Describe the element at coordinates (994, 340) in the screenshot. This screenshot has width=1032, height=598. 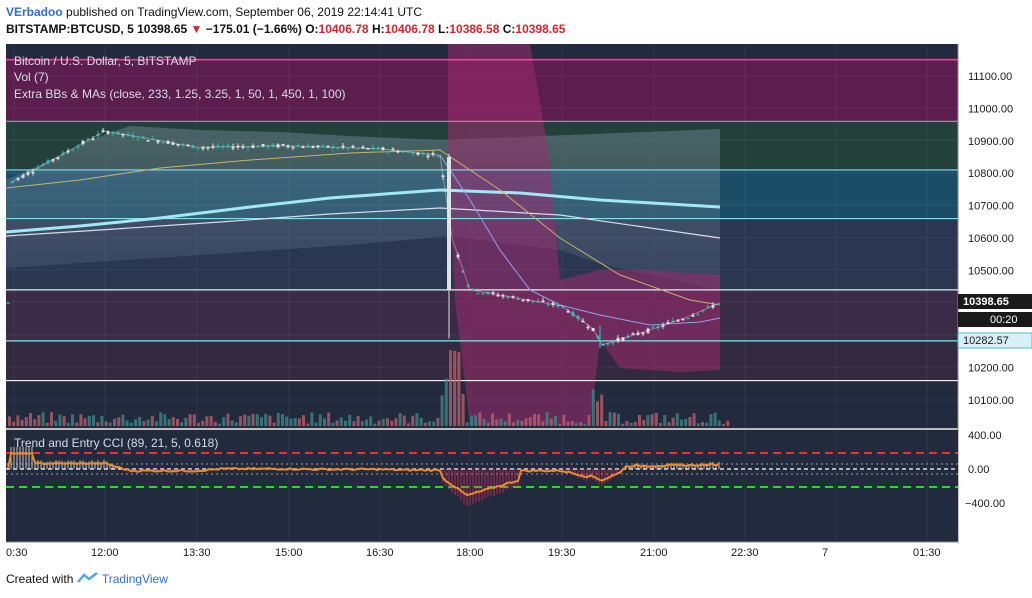
I see `line-price-tag` at that location.